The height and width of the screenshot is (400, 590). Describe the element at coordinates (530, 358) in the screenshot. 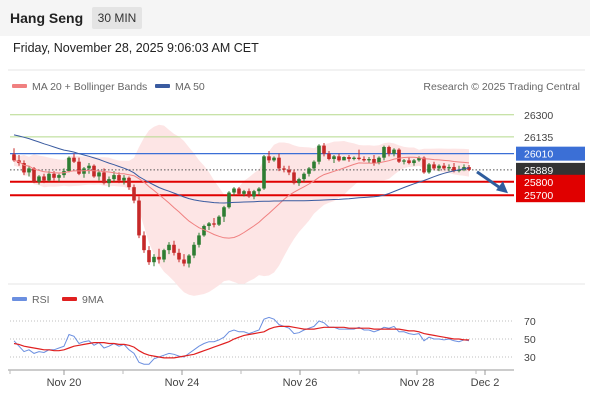

I see `rsi-tick-label: 30` at that location.